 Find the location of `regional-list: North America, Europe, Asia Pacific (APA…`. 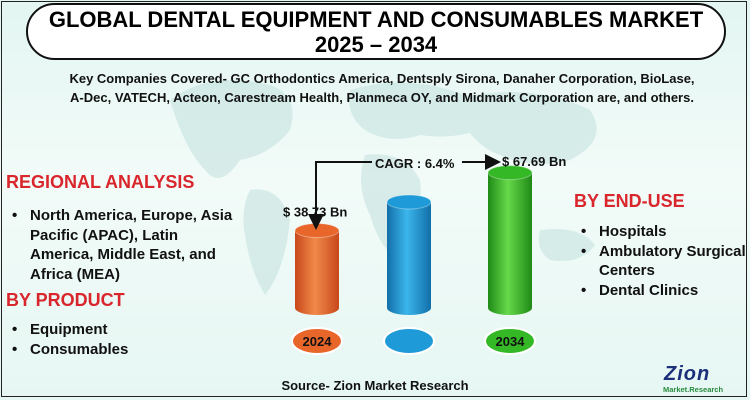

regional-list: North America, Europe, Asia Pacific (APA… is located at coordinates (120, 245).